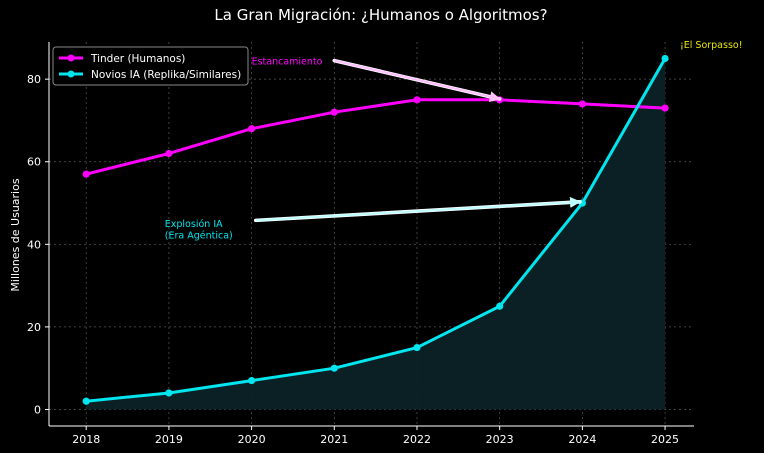 The width and height of the screenshot is (764, 453). I want to click on x-tick-label: 2022, so click(417, 439).